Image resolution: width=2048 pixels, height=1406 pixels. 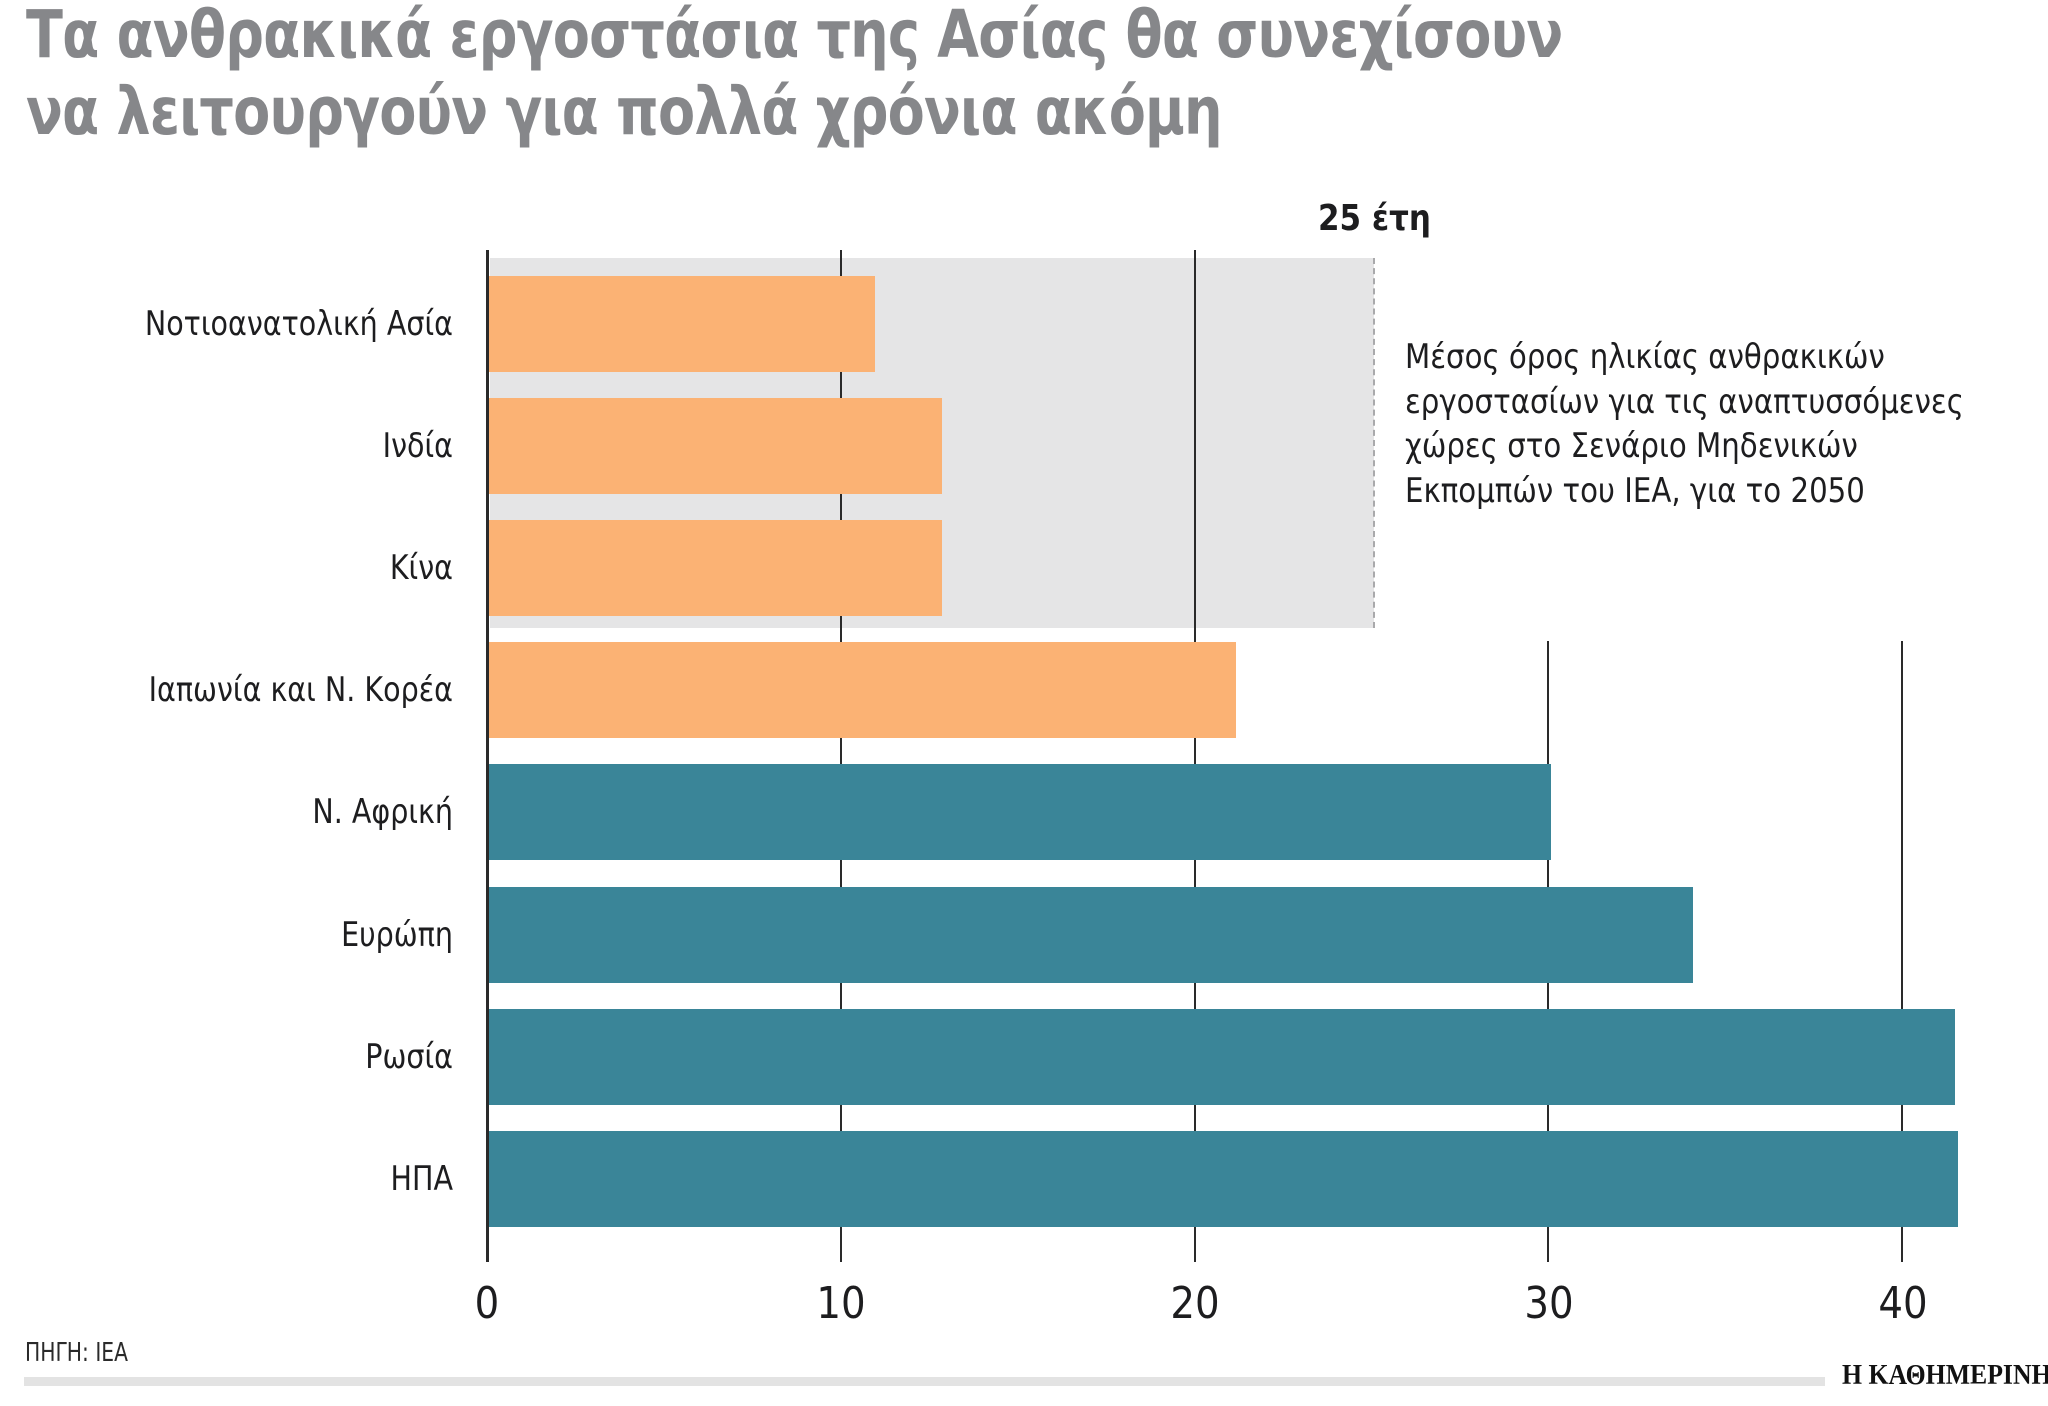 What do you see at coordinates (1195, 1303) in the screenshot?
I see `x-tick-label: 20` at bounding box center [1195, 1303].